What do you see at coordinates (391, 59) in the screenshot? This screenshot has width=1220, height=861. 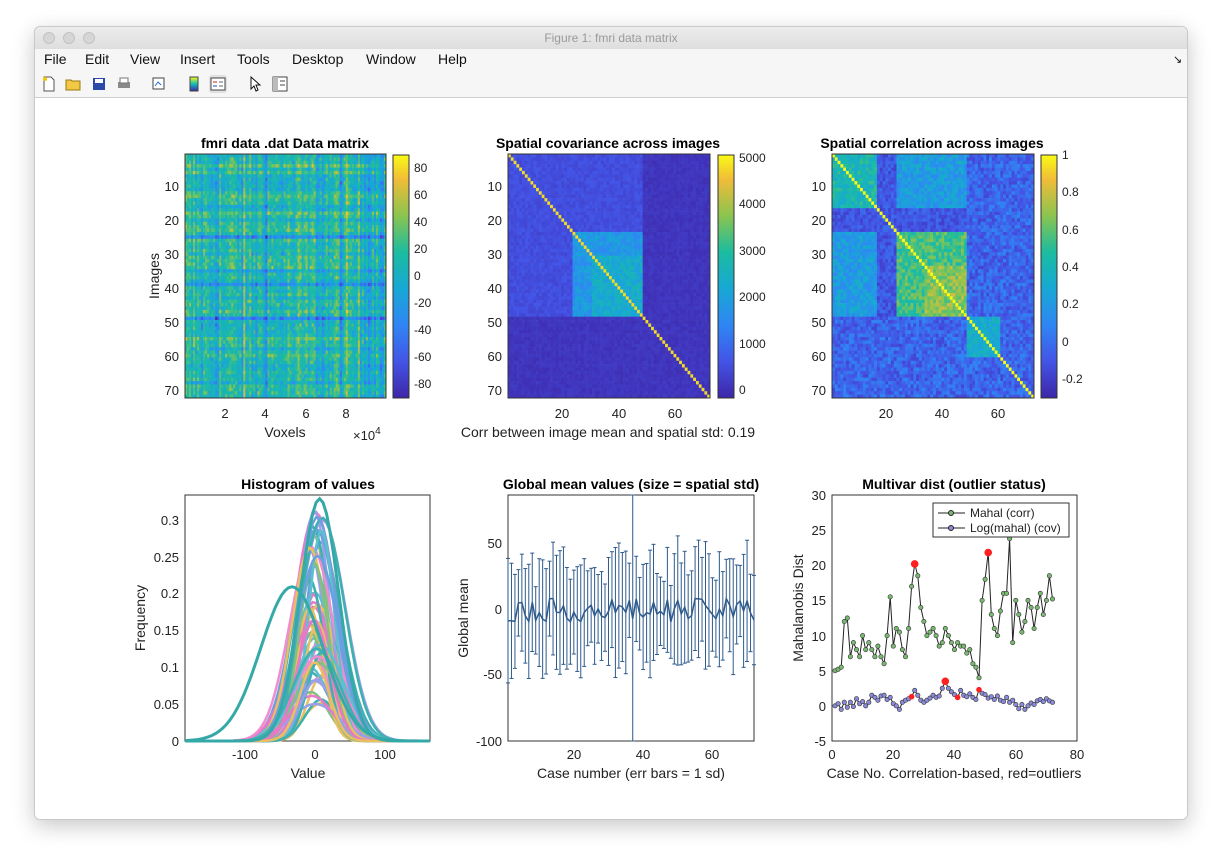 I see `menu-window: Window` at bounding box center [391, 59].